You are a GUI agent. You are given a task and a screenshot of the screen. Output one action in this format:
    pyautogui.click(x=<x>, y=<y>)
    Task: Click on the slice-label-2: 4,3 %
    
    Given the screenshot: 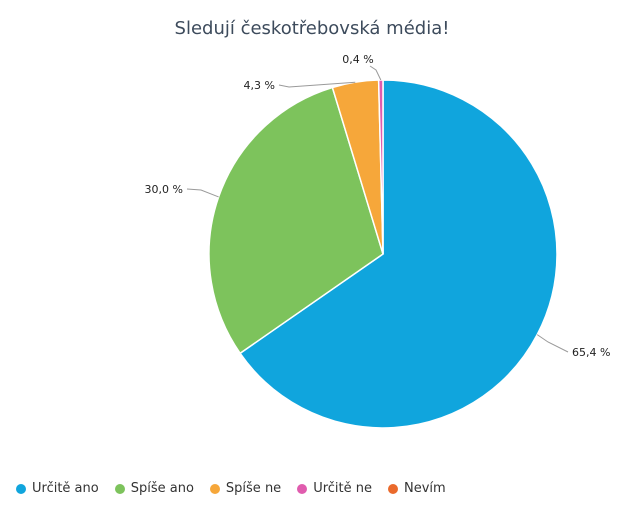 What is the action you would take?
    pyautogui.click(x=259, y=85)
    